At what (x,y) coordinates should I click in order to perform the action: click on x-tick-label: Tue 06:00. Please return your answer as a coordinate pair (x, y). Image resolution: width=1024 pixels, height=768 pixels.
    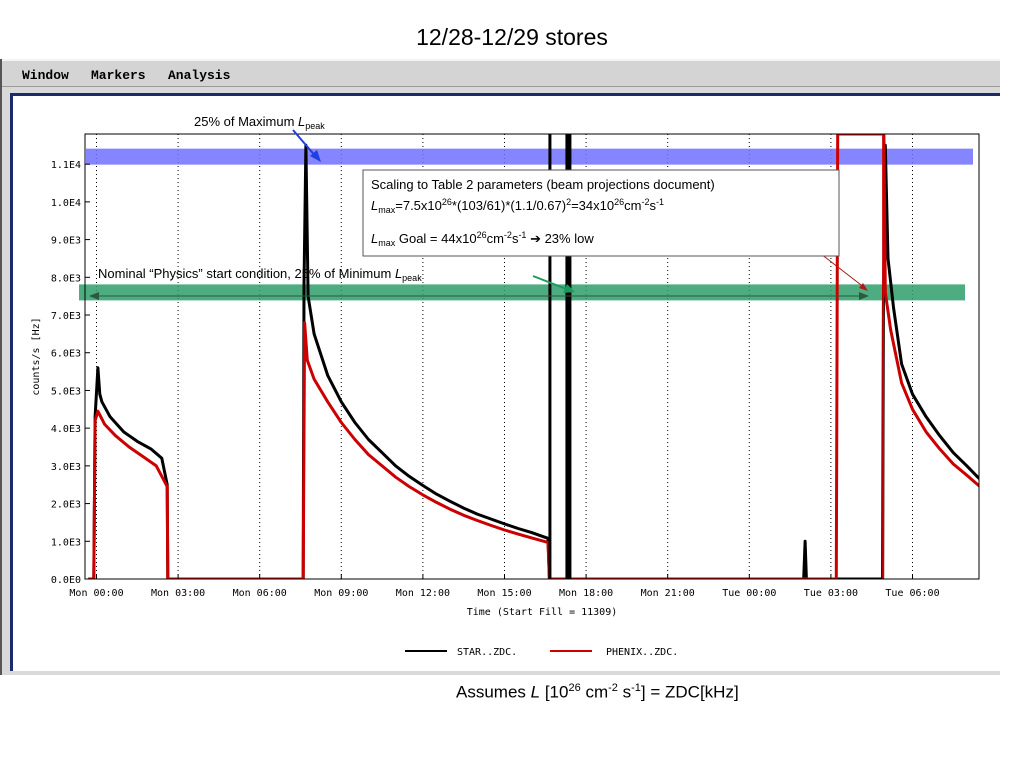
    Looking at the image, I should click on (912, 593).